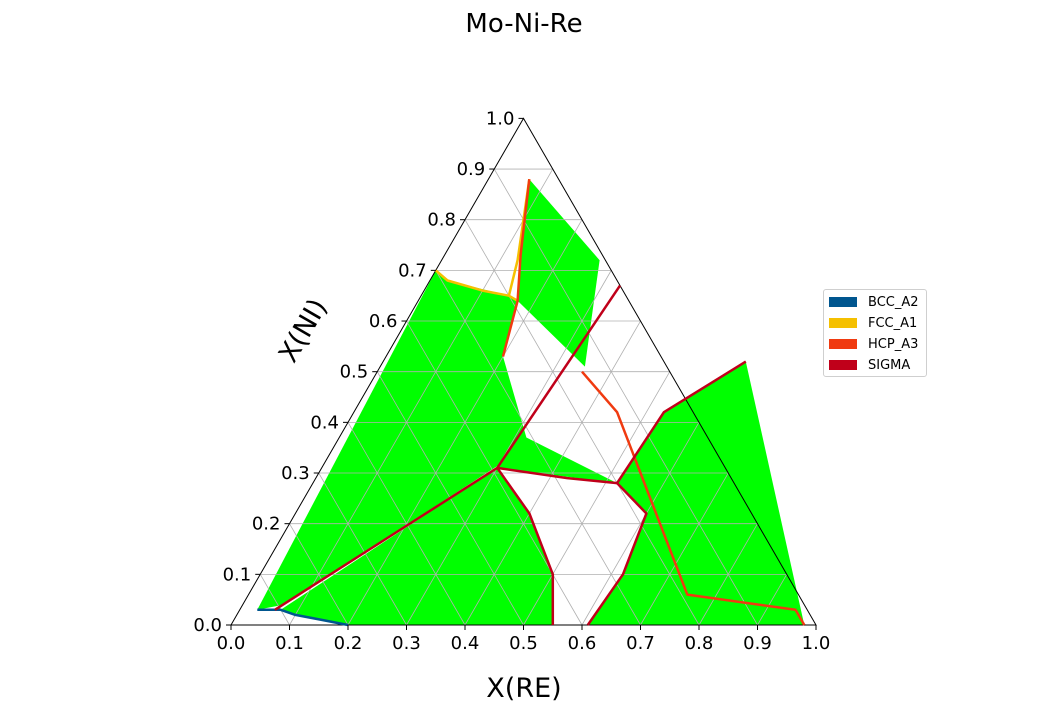  What do you see at coordinates (412, 270) in the screenshot?
I see `y-tick-label: 0.7` at bounding box center [412, 270].